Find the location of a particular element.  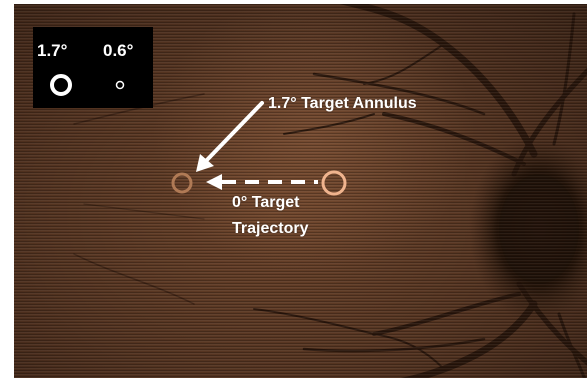

target-annulus is located at coordinates (182, 183).